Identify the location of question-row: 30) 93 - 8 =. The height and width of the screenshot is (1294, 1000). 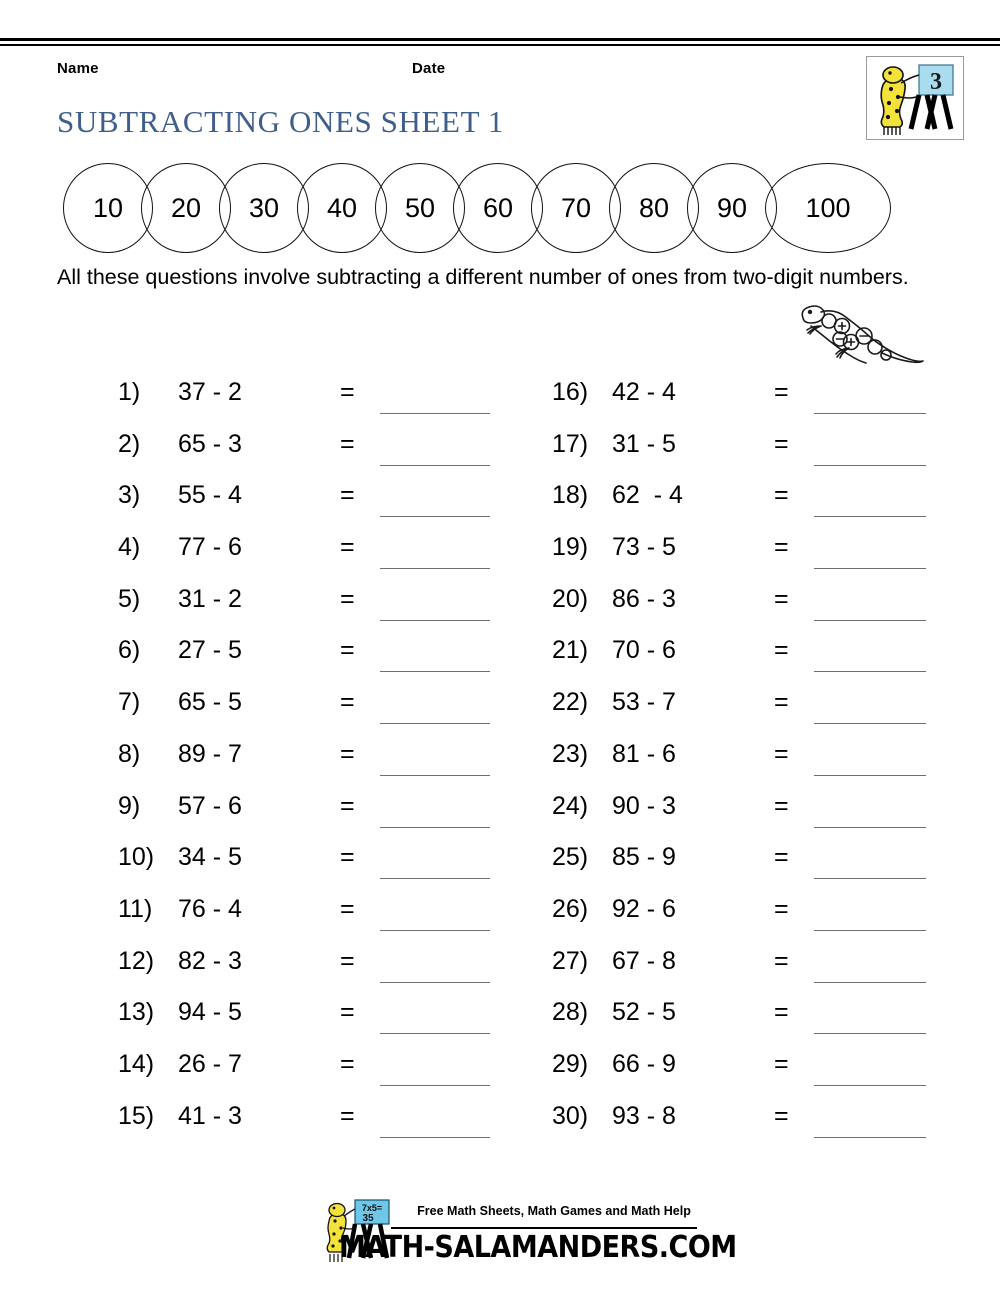
(762, 1125).